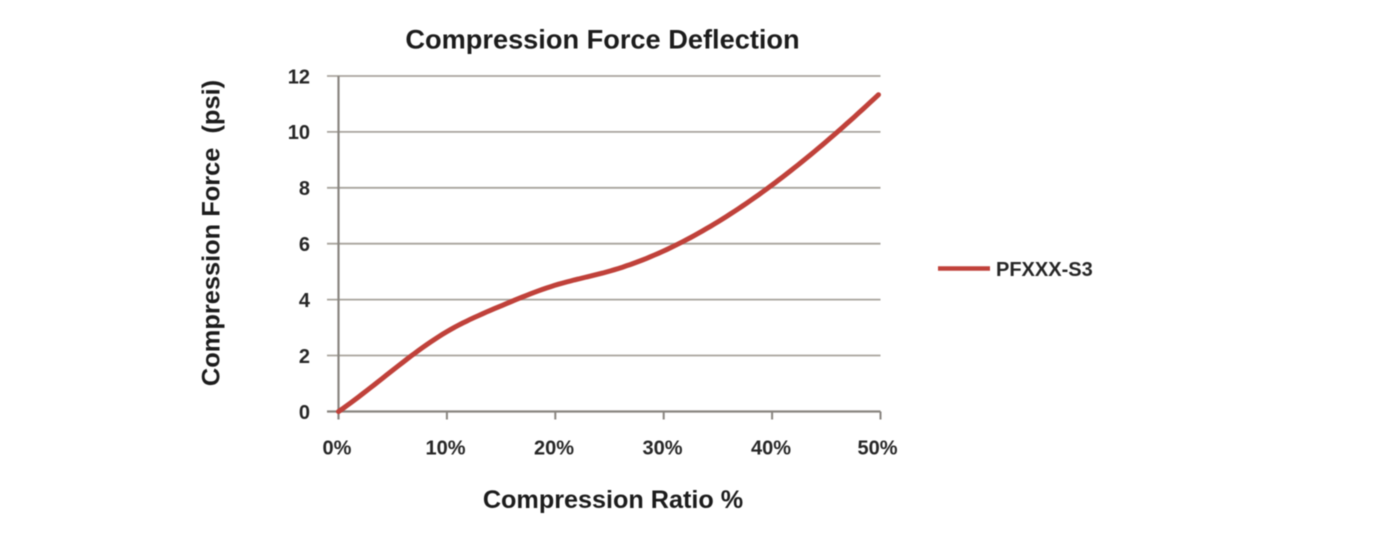  What do you see at coordinates (304, 357) in the screenshot?
I see `svg-text: 2` at bounding box center [304, 357].